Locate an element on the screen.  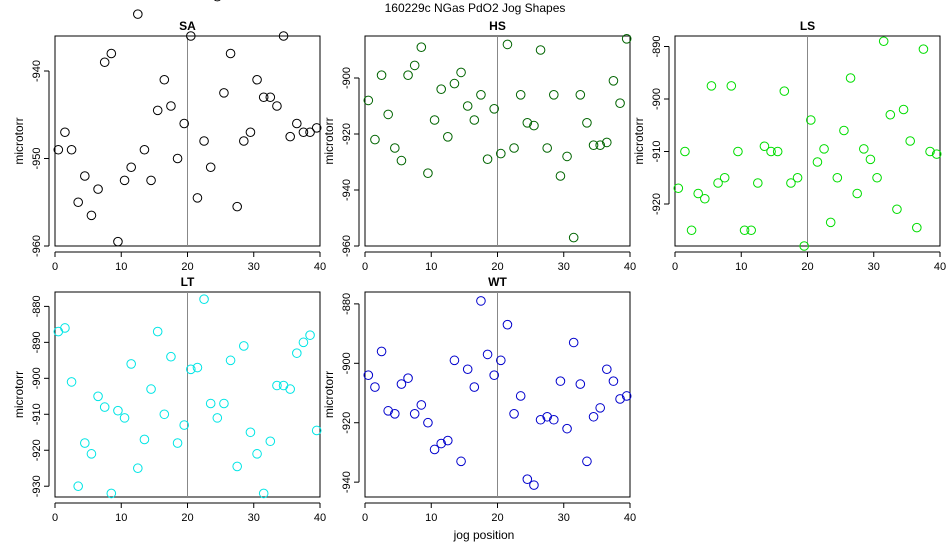
x-tick-label: 40 is located at coordinates (940, 267).